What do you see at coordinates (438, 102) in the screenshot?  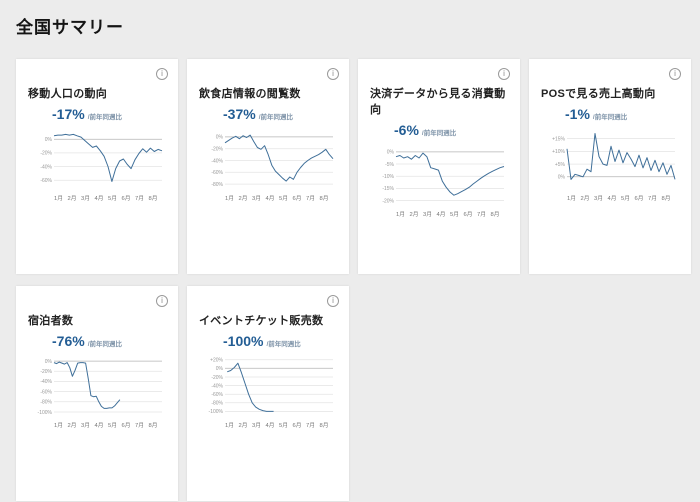 I see `card-title: 決済データから見る消費動向` at bounding box center [438, 102].